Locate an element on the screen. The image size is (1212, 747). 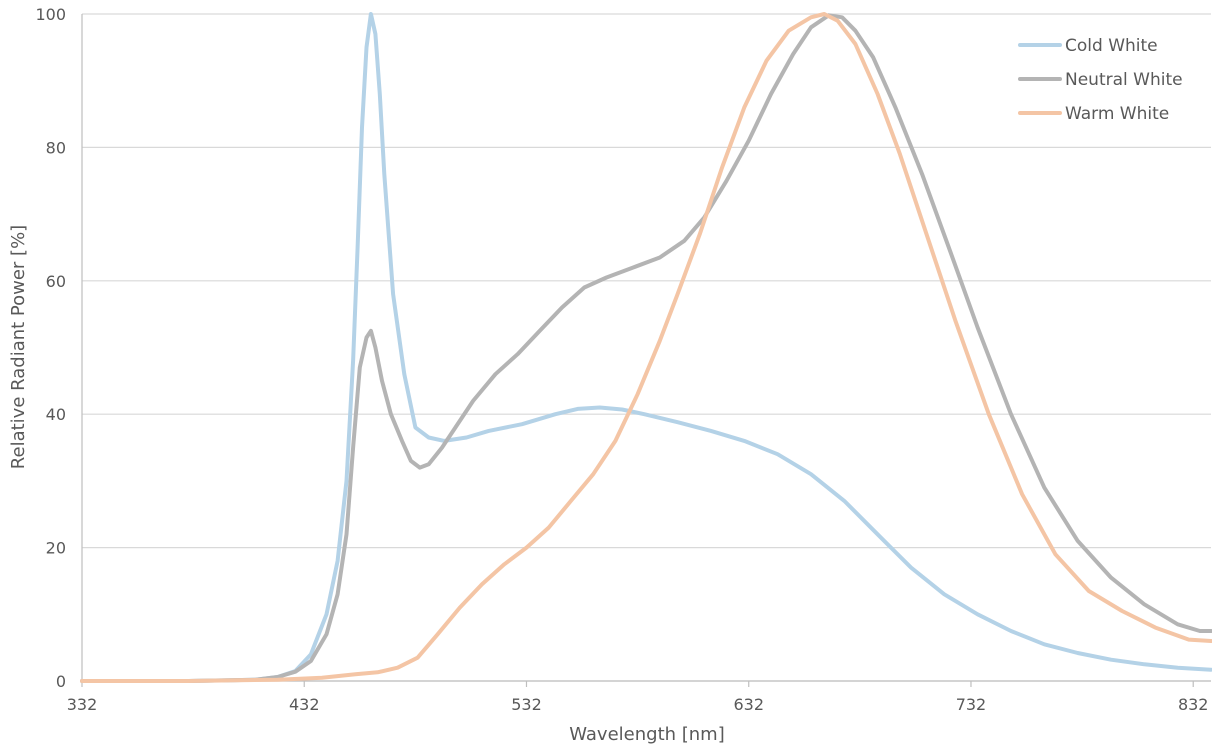
y-tick-80: 80 is located at coordinates (56, 147).